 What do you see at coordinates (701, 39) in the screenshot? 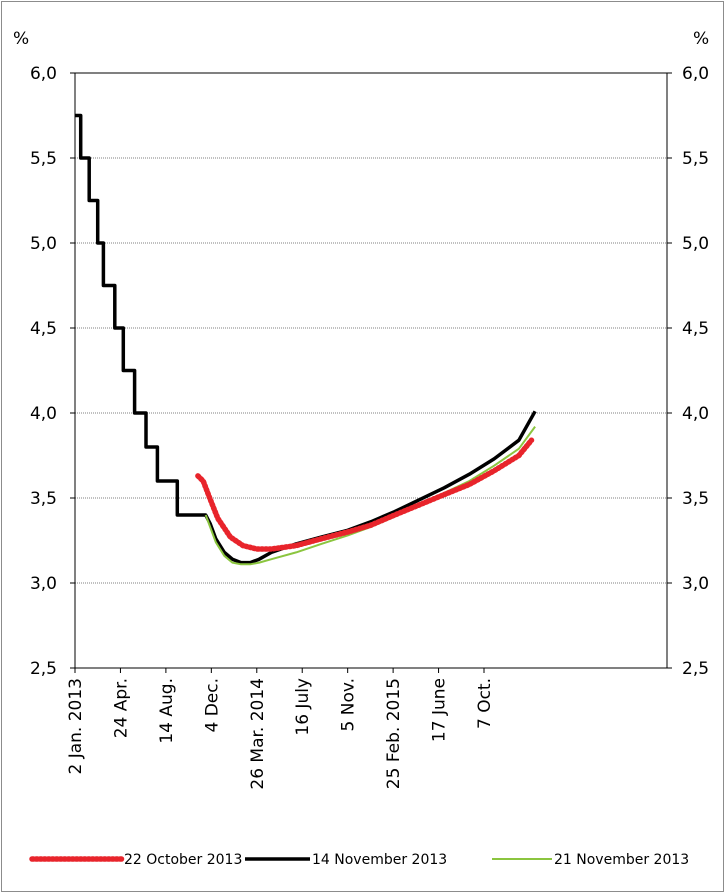
I see `y-axis-right-unit: %` at bounding box center [701, 39].